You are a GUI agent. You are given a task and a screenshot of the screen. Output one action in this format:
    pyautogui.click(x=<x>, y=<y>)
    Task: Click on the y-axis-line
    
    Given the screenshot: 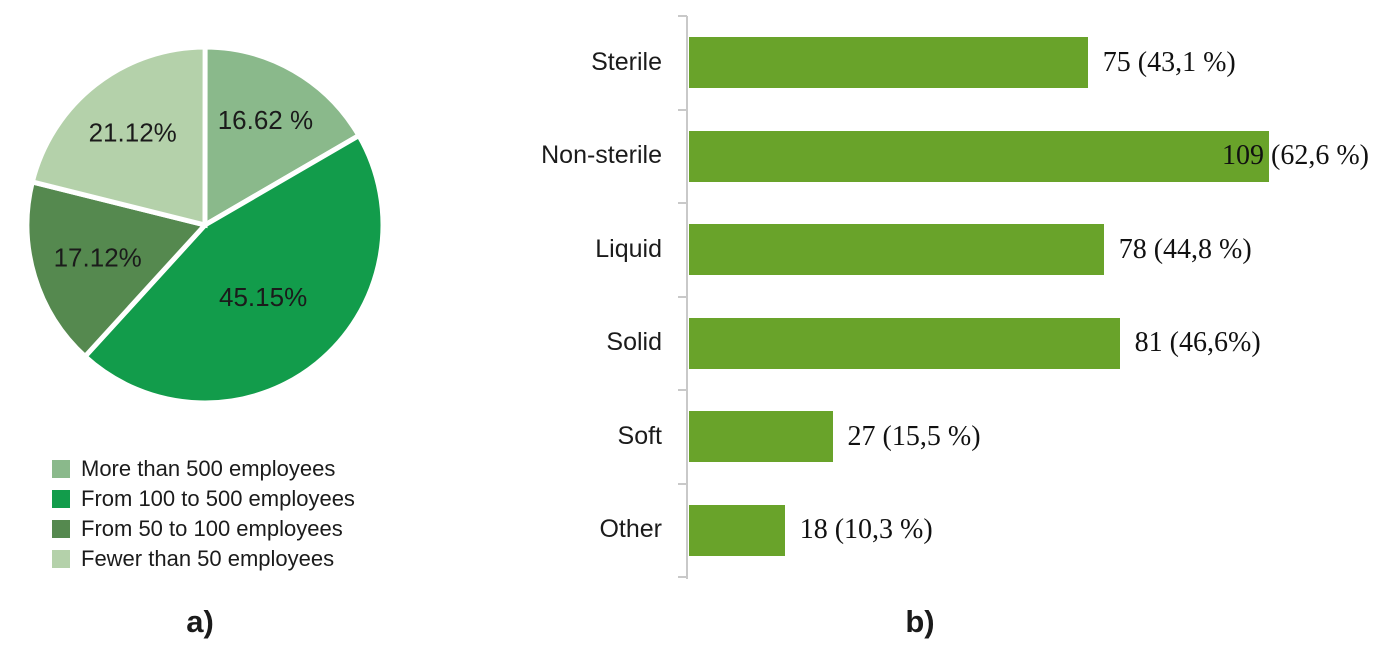 What is the action you would take?
    pyautogui.click(x=687, y=297)
    